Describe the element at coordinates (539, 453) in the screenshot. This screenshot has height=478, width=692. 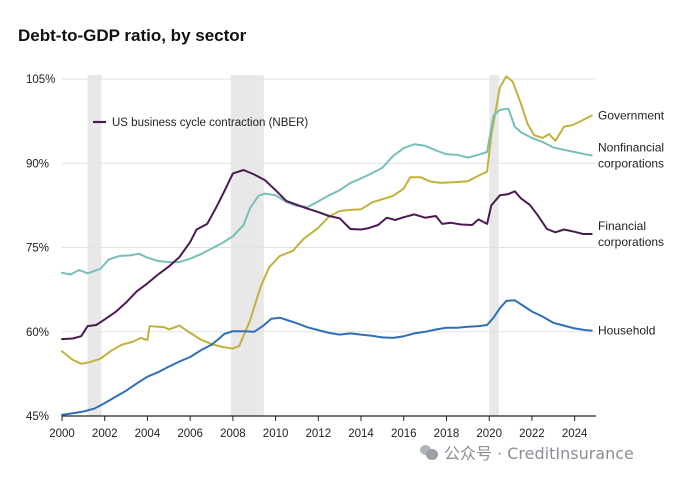
I see `watermark-text: 公众号 · CreditInsurance` at that location.